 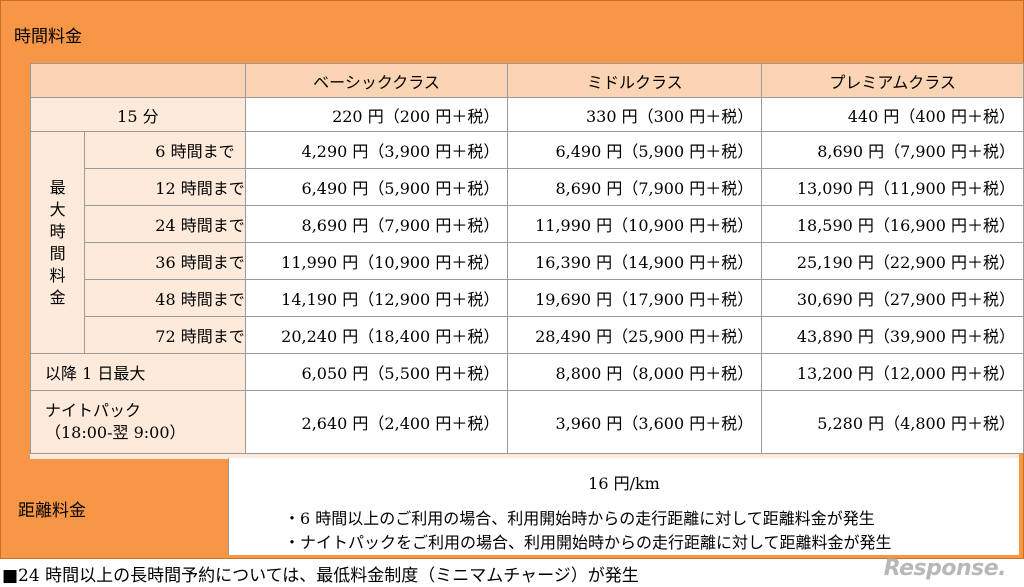 What do you see at coordinates (635, 80) in the screenshot?
I see `header-middle-class: ミドルクラス` at bounding box center [635, 80].